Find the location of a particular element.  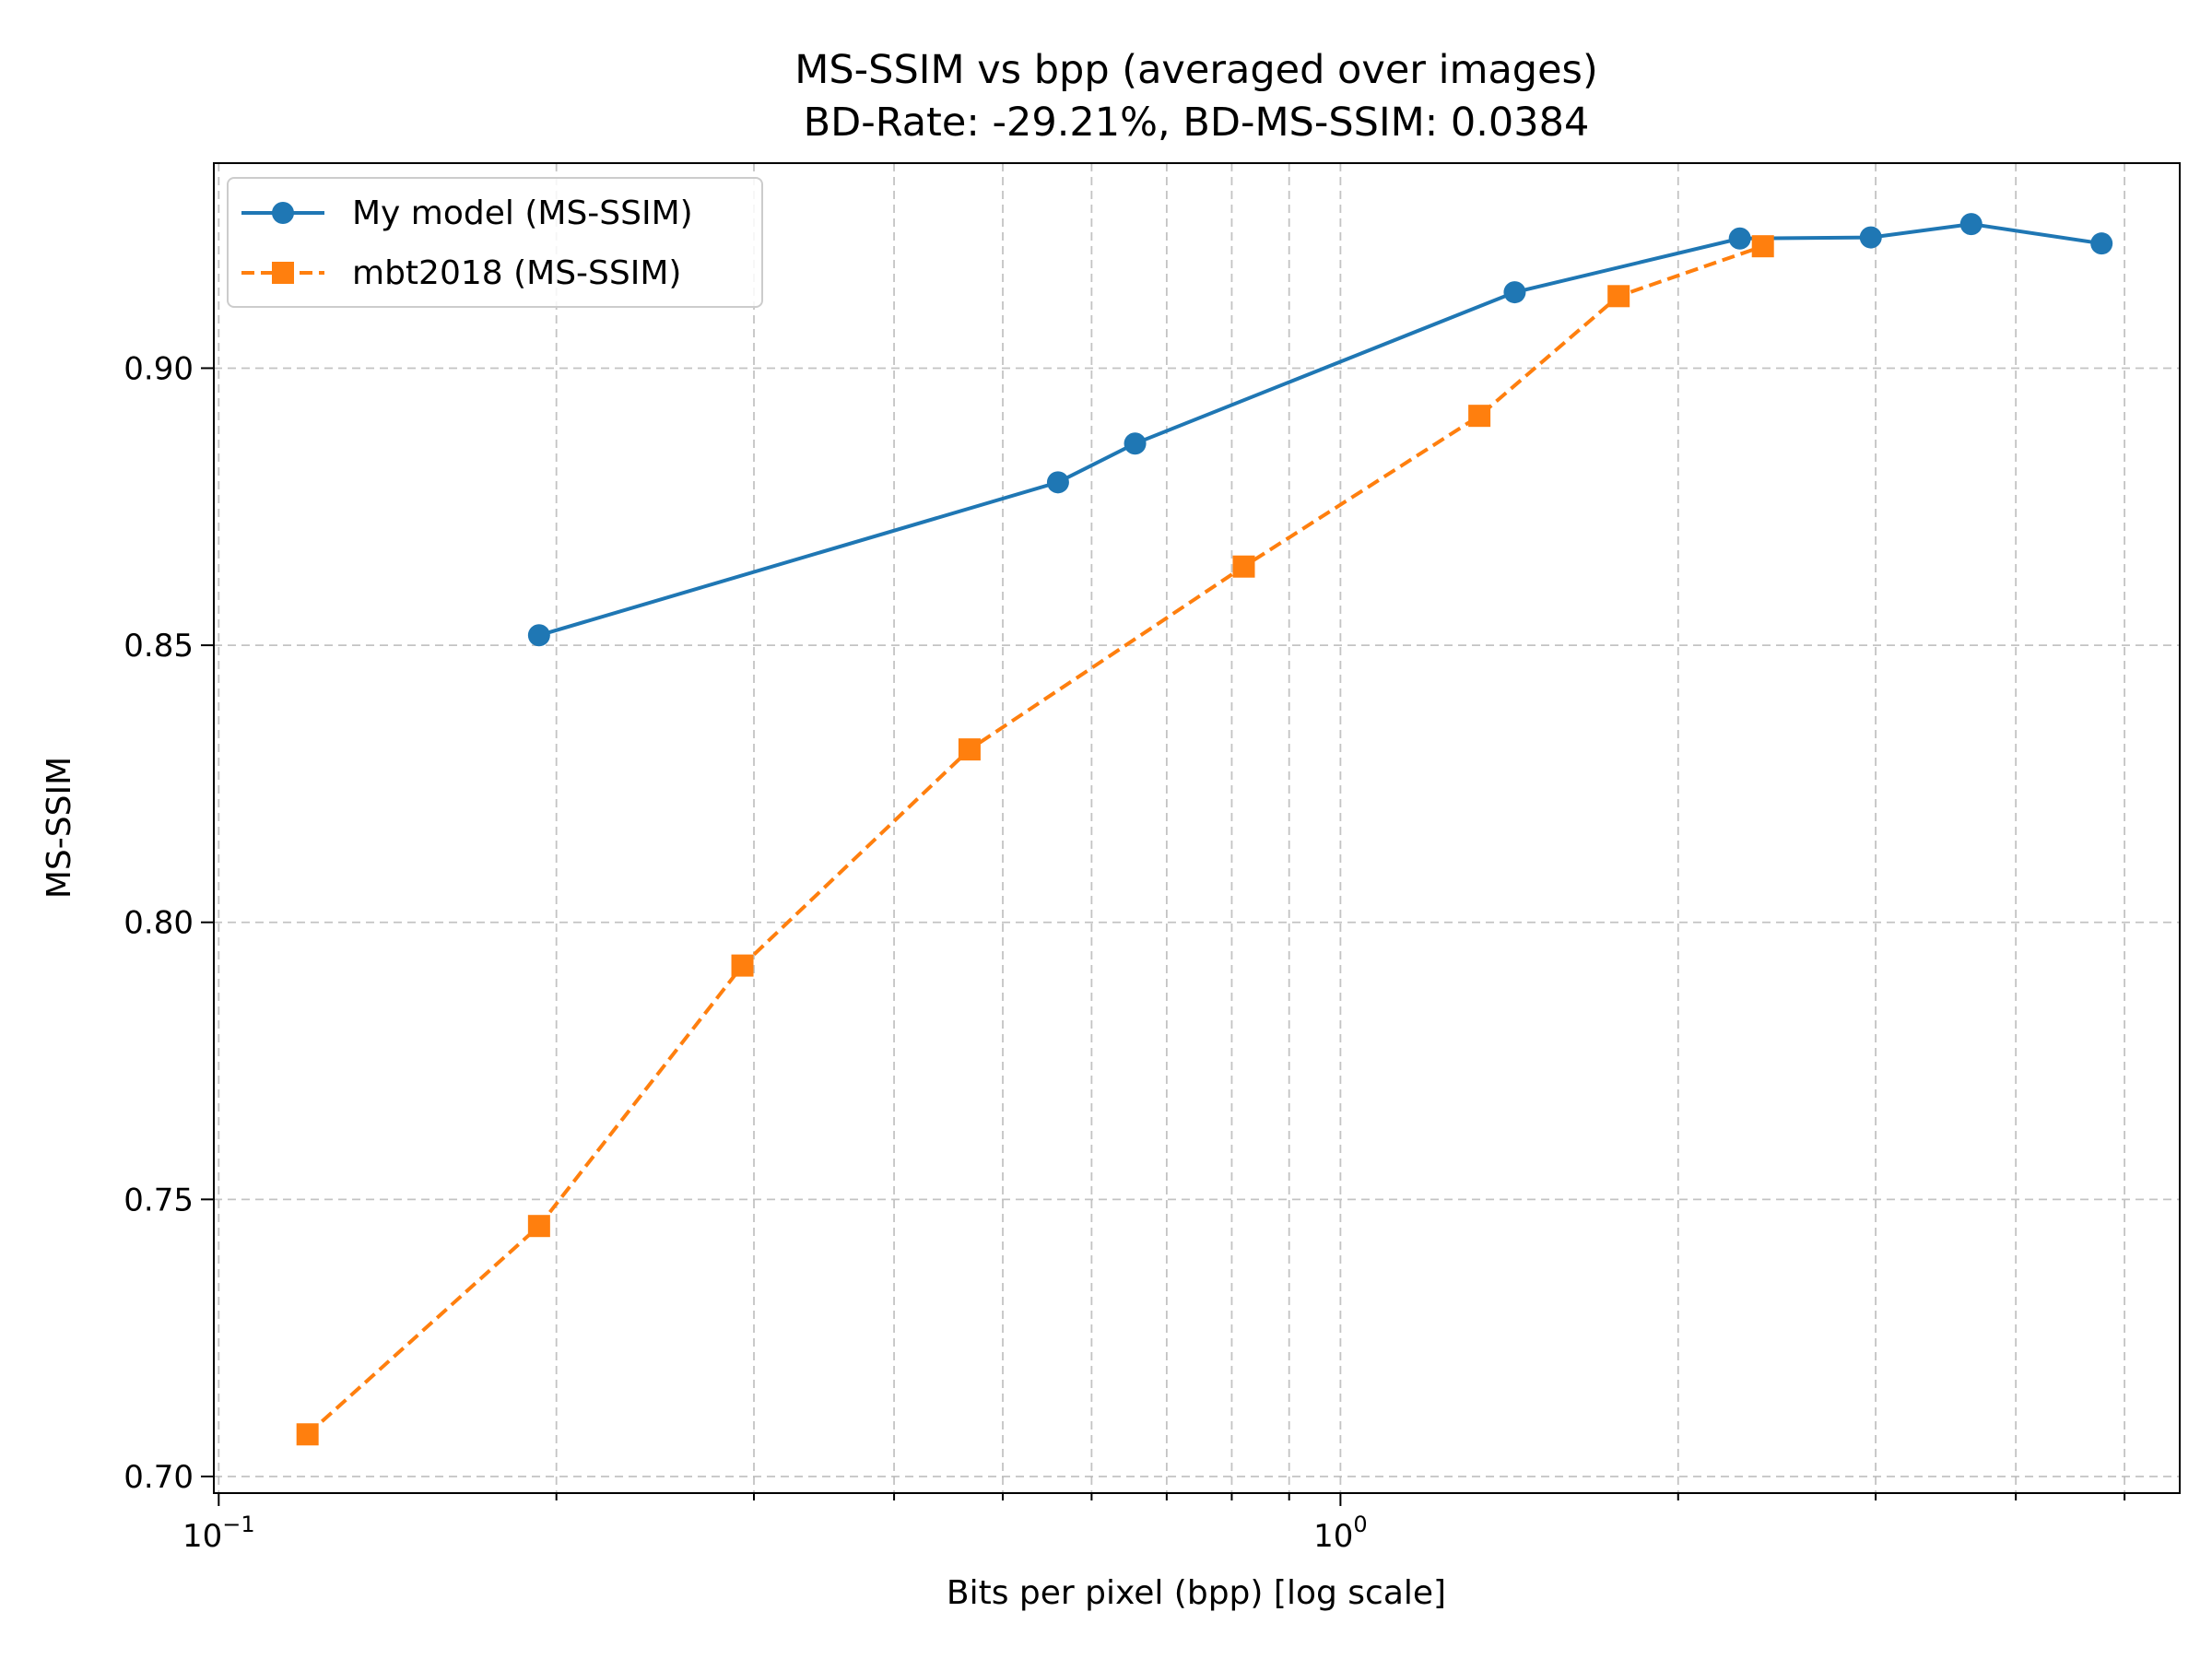

chart-title: MS-SSIM vs bpp (averaged over images) is located at coordinates (1195, 70).